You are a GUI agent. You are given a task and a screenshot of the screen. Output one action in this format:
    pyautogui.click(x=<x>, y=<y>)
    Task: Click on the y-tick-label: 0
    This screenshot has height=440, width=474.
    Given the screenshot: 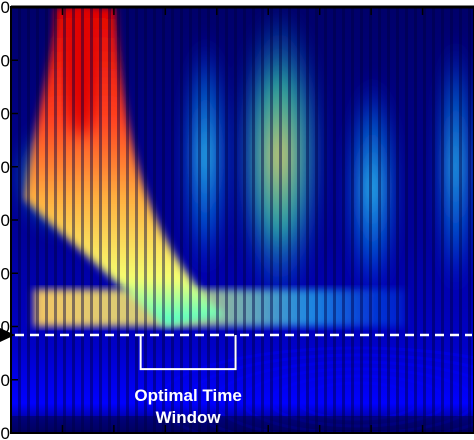 What is the action you would take?
    pyautogui.click(x=5, y=432)
    